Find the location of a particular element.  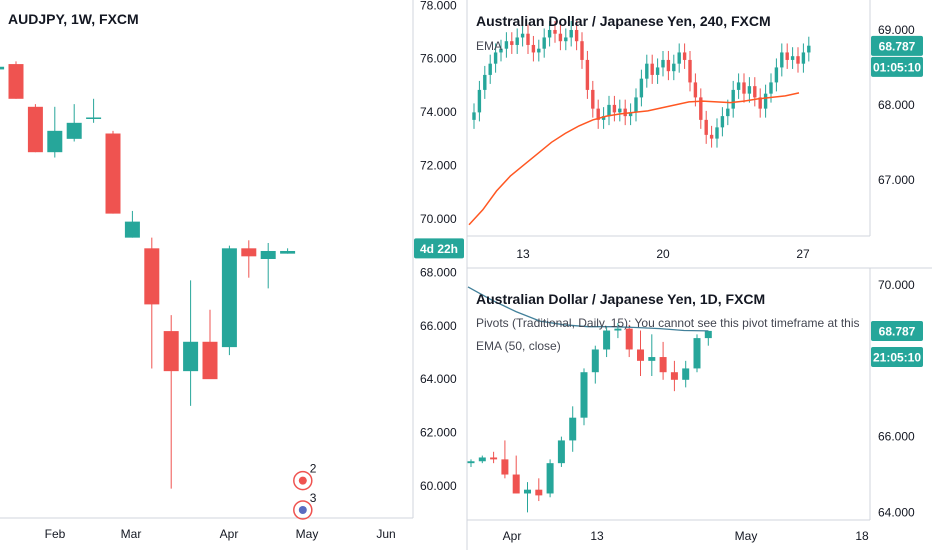

weekly-y-tick-label: 66.000 is located at coordinates (438, 326).